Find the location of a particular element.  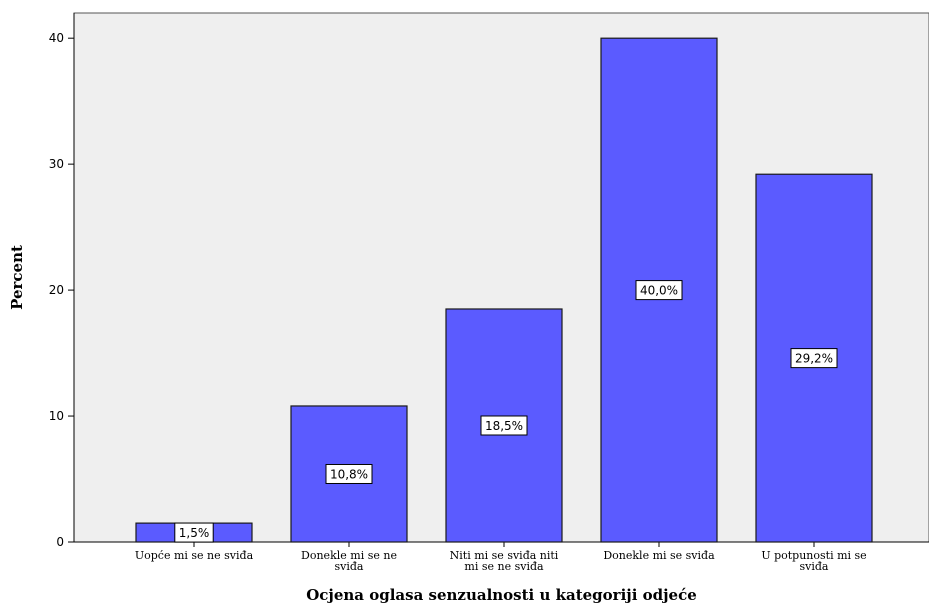

x-tick-label: Donekle mi se sviđa is located at coordinates (659, 555).